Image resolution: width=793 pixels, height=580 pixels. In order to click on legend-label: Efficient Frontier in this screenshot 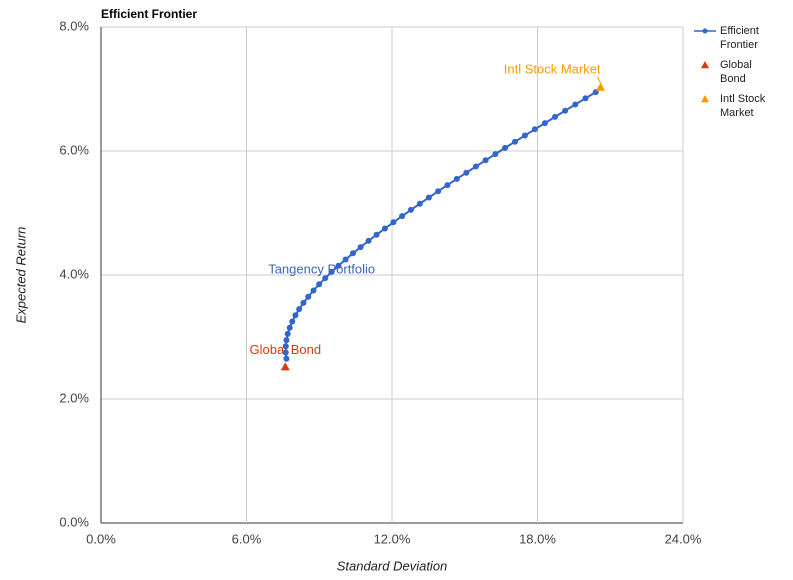, I will do `click(739, 38)`.